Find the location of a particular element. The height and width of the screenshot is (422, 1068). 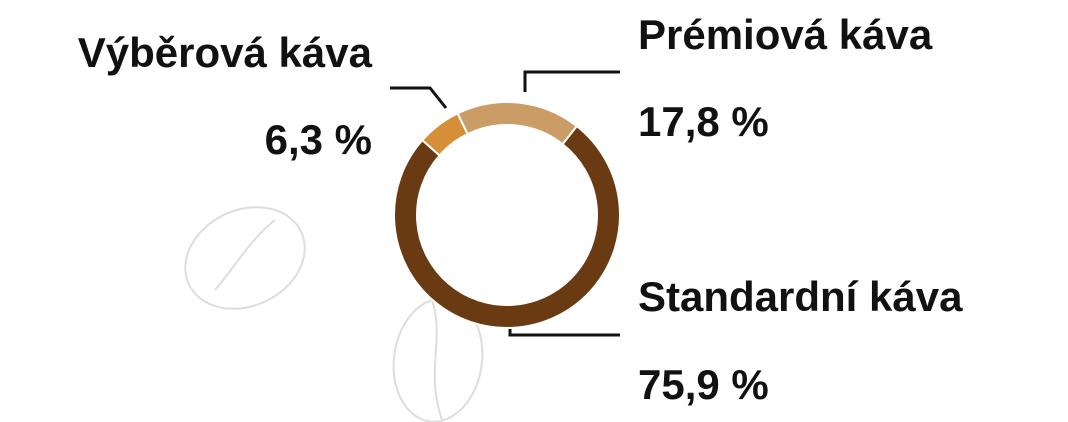

category-label: Výběrová káva is located at coordinates (225, 52).